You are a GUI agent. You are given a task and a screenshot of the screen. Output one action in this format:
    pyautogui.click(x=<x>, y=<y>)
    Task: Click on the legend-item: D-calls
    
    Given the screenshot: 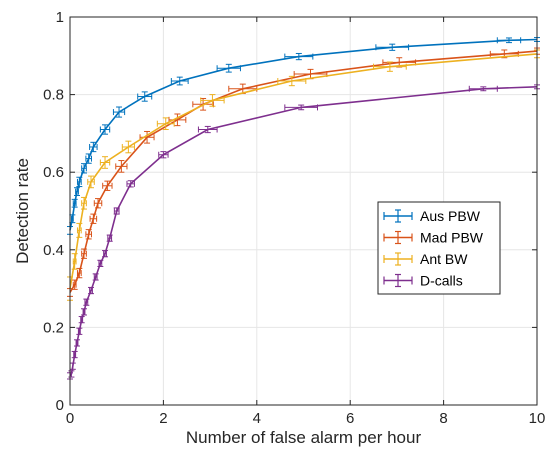 What is the action you would take?
    pyautogui.click(x=423, y=281)
    